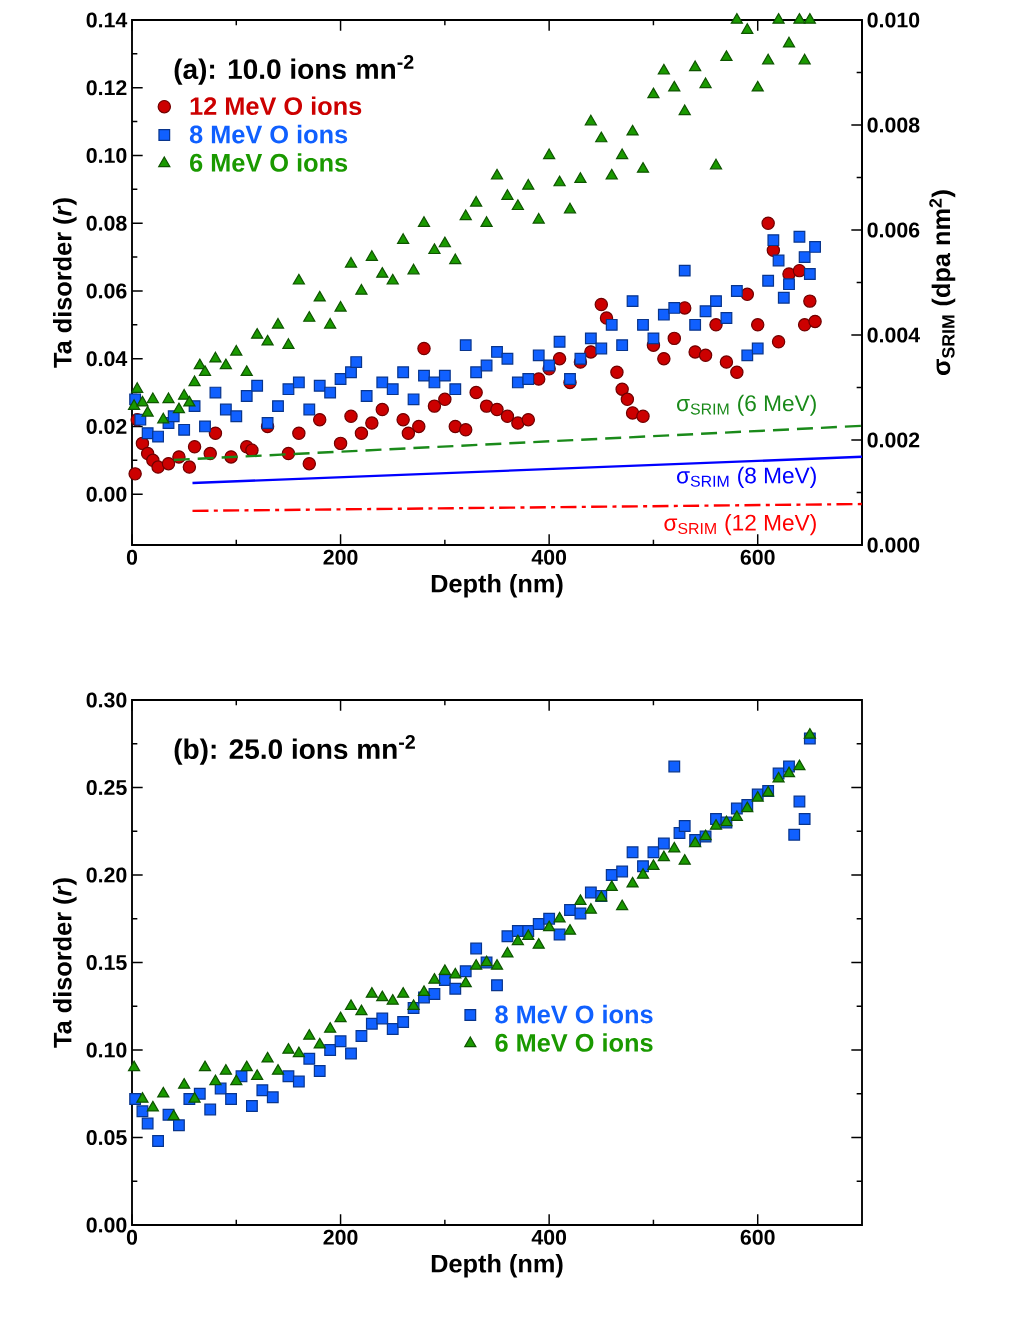 The width and height of the screenshot is (1014, 1328). Describe the element at coordinates (107, 359) in the screenshot. I see `y-tick-label: 0.04` at that location.